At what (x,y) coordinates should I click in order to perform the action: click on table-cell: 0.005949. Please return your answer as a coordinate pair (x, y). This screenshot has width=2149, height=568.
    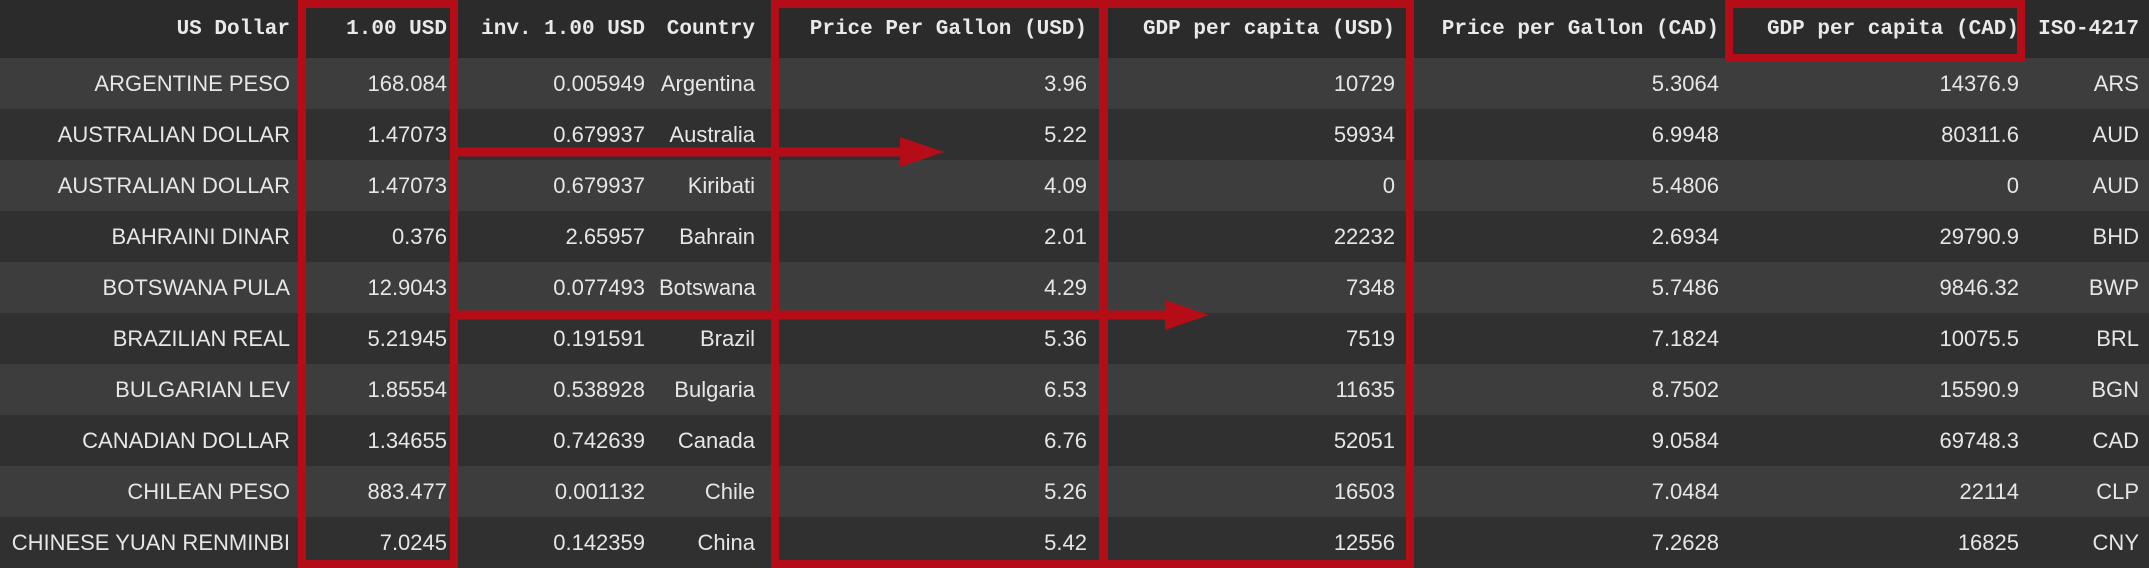
    Looking at the image, I should click on (556, 83).